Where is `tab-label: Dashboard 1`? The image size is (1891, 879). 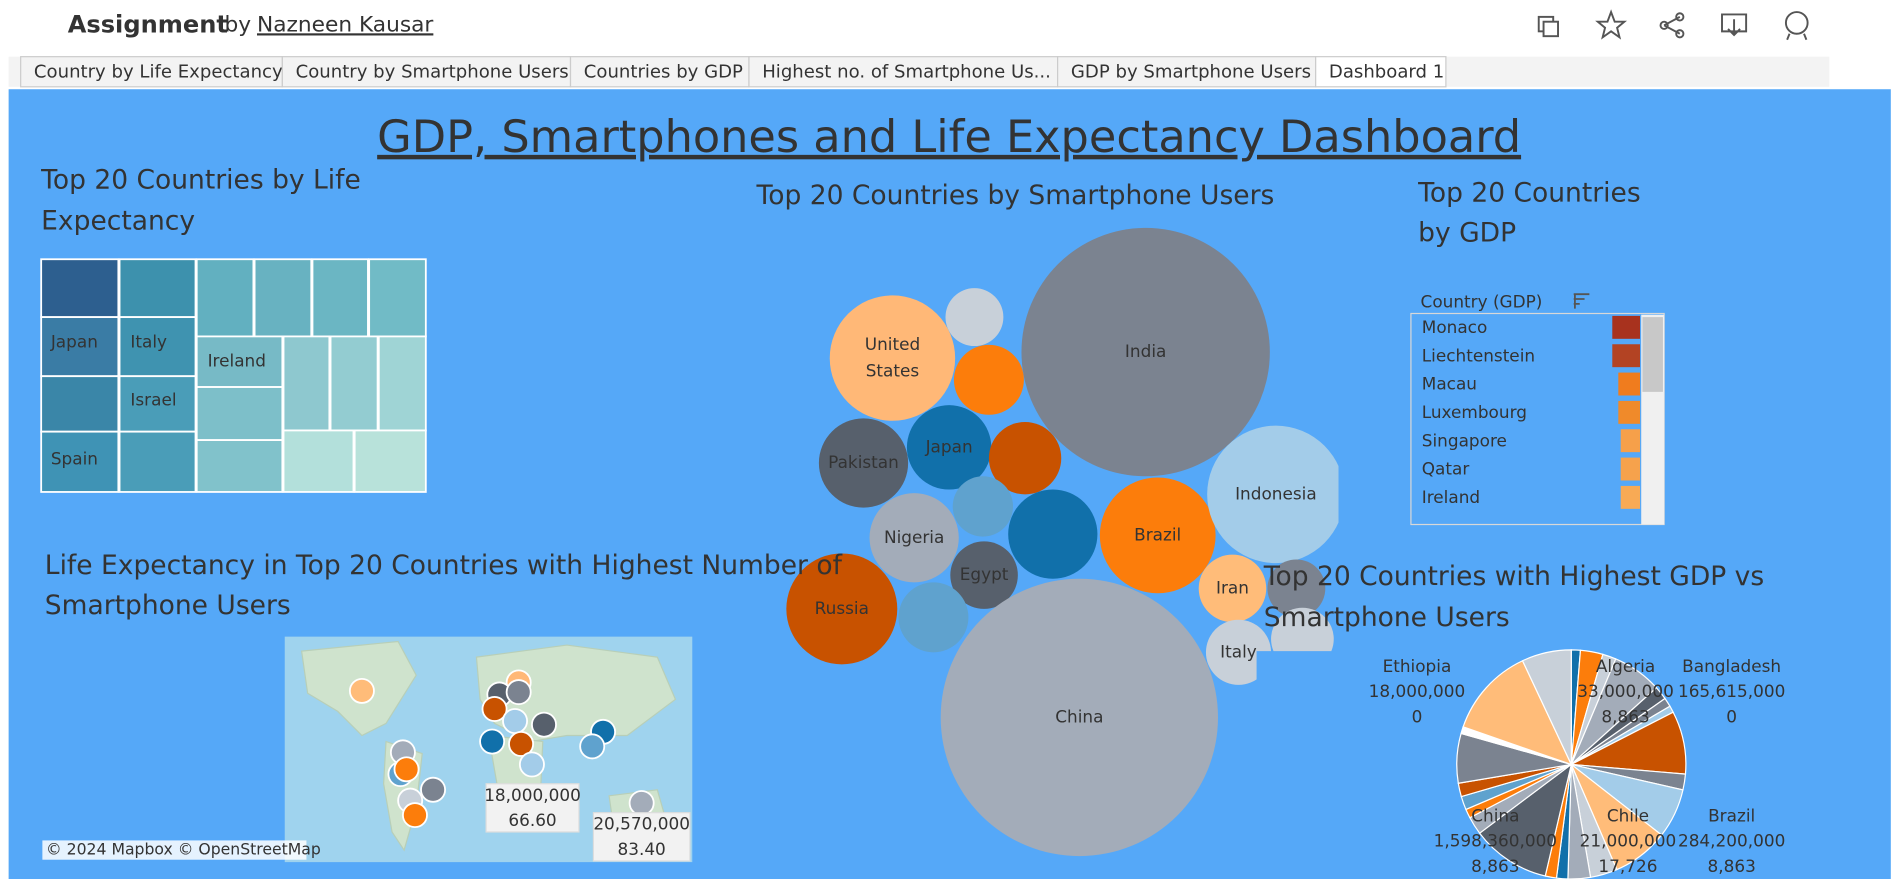 tab-label: Dashboard 1 is located at coordinates (1386, 71).